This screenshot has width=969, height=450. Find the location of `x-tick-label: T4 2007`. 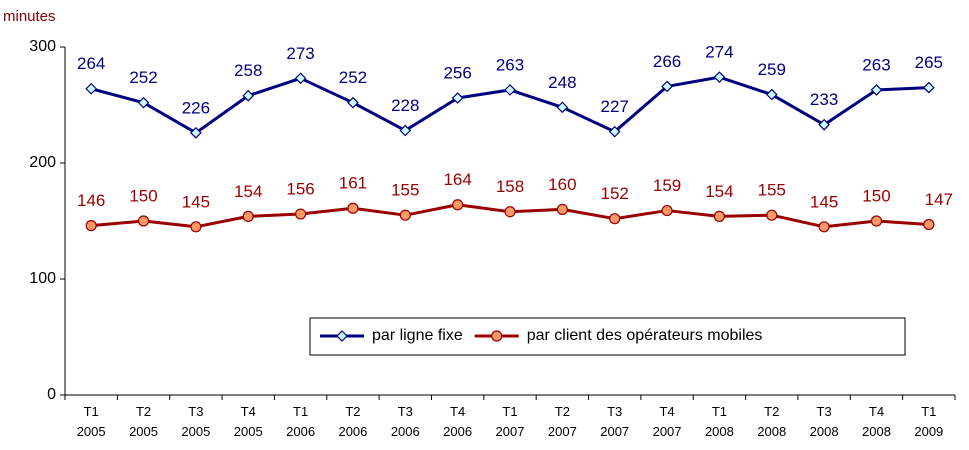

x-tick-label: T4 2007 is located at coordinates (667, 421).